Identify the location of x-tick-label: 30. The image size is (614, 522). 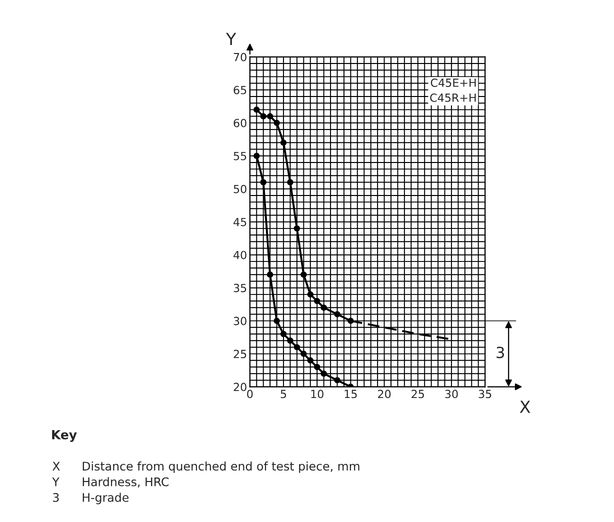
(451, 394).